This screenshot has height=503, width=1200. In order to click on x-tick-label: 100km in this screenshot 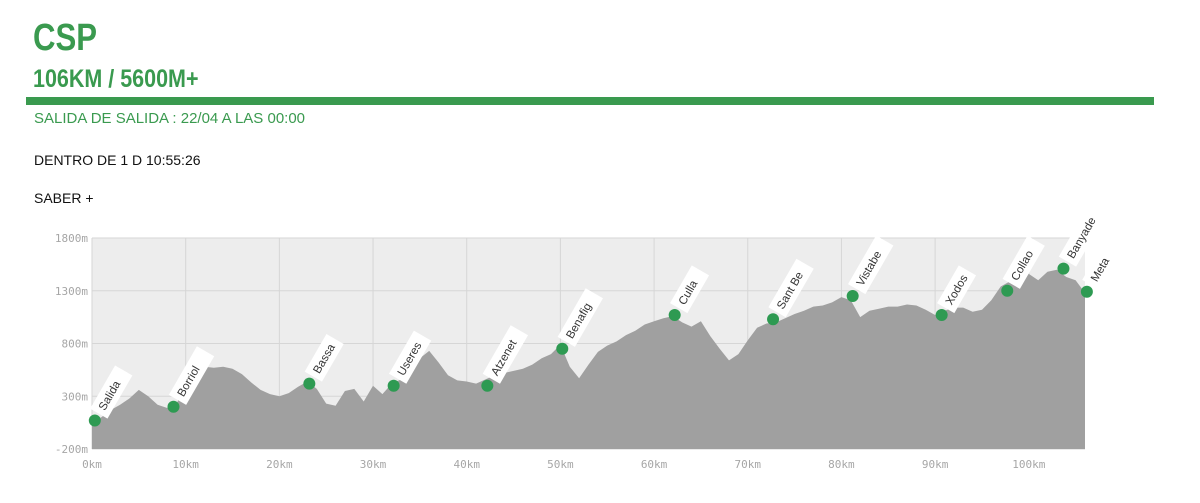, I will do `click(1028, 464)`.